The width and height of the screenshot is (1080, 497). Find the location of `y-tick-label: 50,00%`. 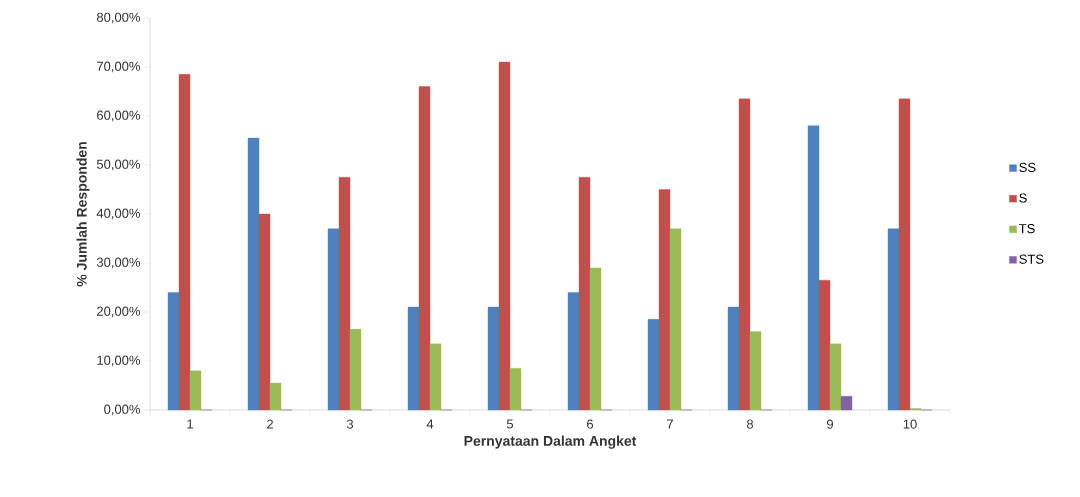

y-tick-label: 50,00% is located at coordinates (118, 165).